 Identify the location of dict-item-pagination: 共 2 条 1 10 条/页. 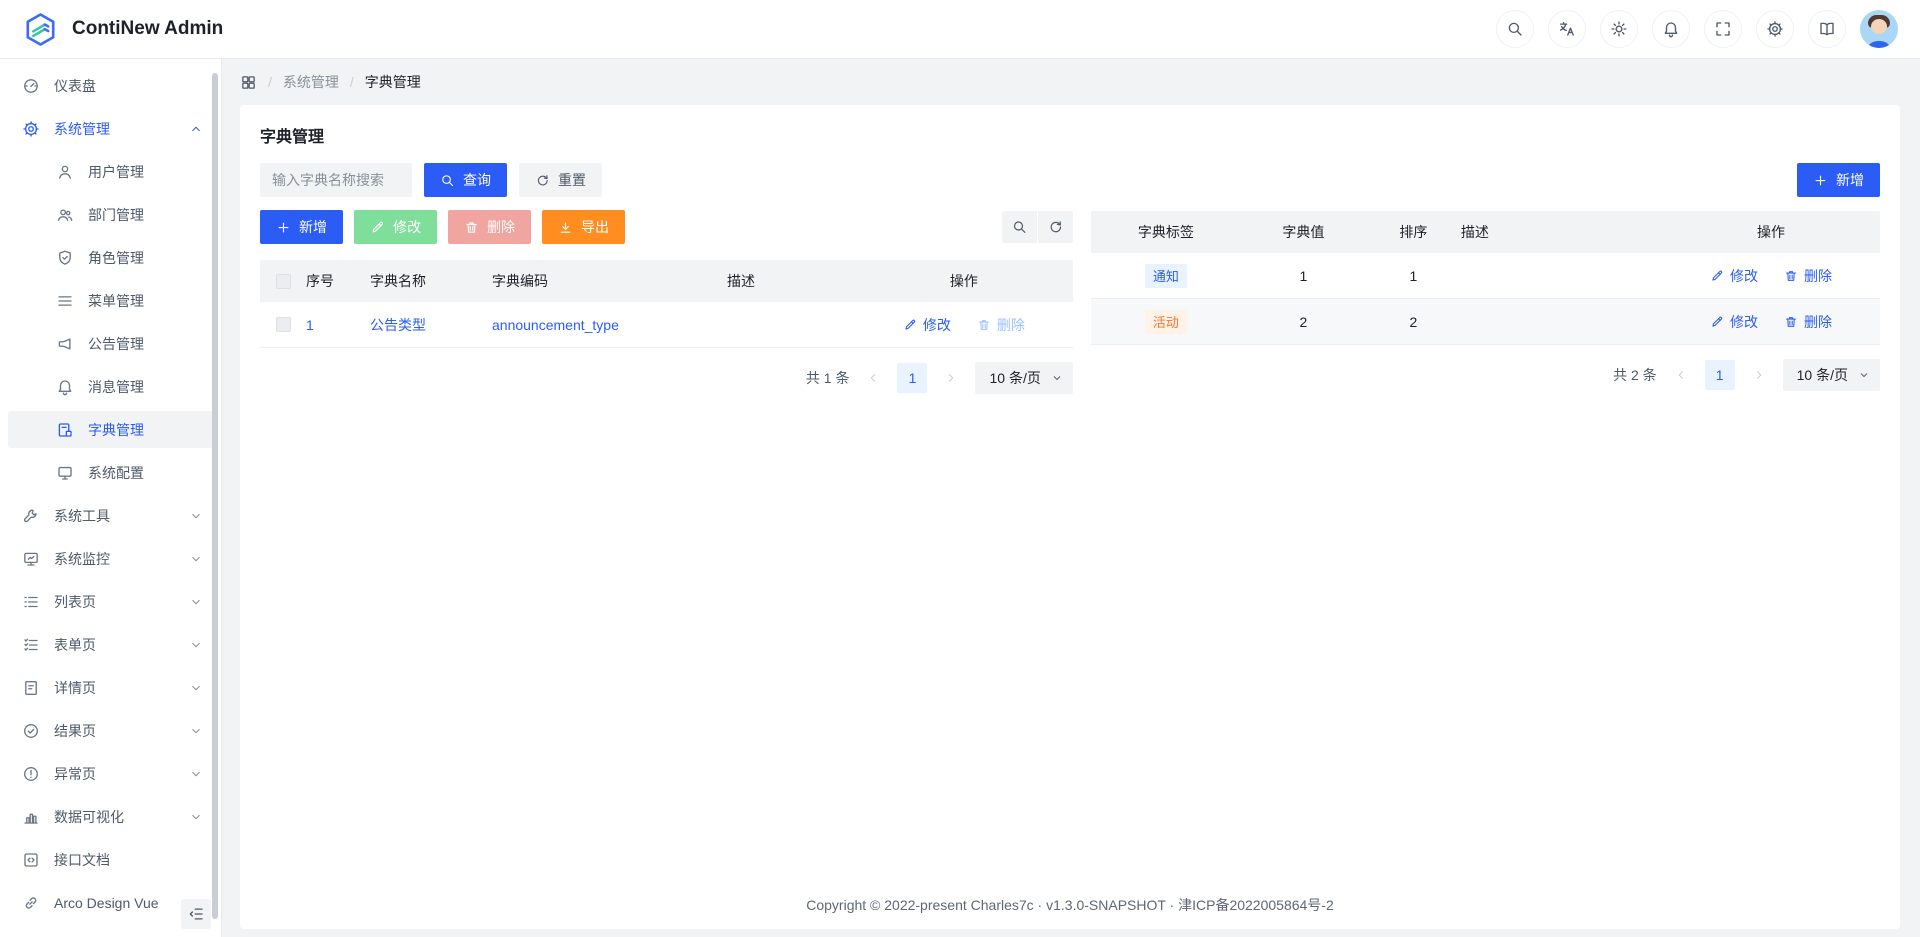
(1485, 375).